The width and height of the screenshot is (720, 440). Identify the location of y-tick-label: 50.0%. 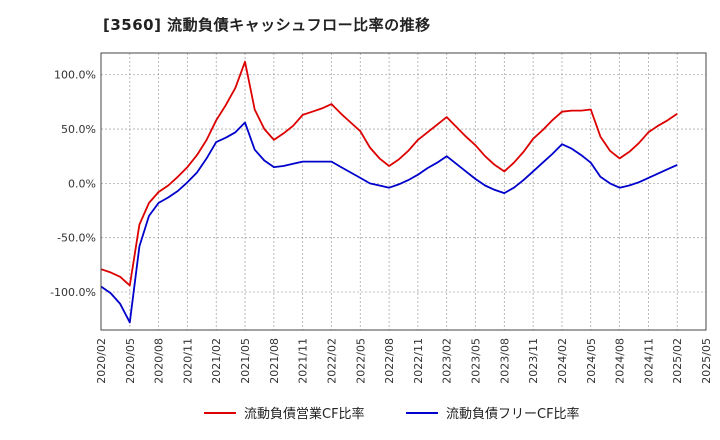
(78, 129).